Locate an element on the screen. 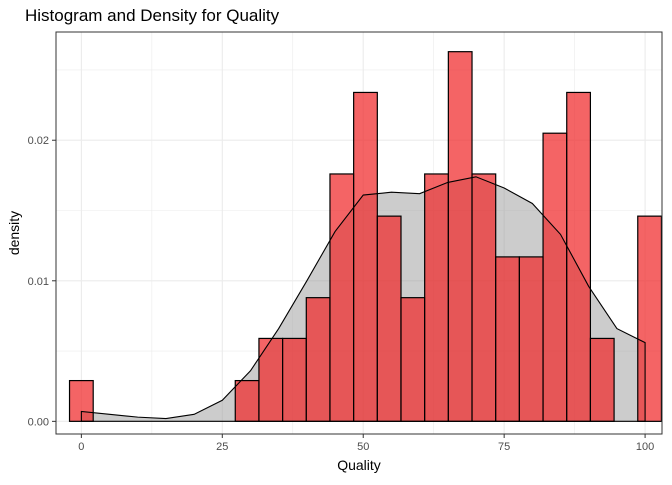 The height and width of the screenshot is (485, 672). y-tick-label: 0.00 is located at coordinates (38, 422).